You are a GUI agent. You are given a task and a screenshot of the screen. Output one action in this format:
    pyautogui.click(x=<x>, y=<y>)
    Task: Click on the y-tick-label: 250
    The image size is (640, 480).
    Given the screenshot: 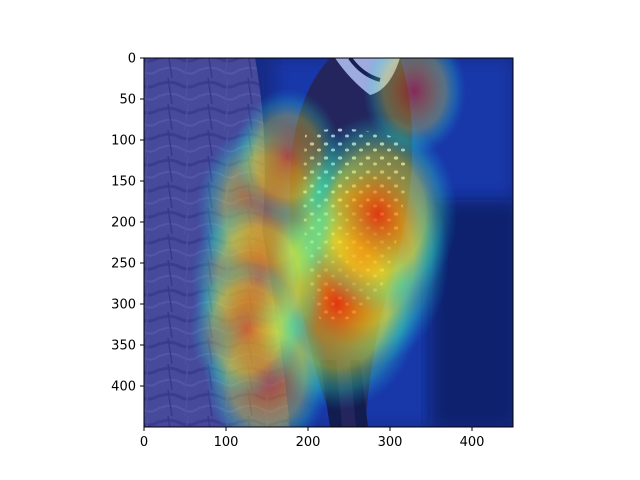 What is the action you would take?
    pyautogui.click(x=123, y=264)
    